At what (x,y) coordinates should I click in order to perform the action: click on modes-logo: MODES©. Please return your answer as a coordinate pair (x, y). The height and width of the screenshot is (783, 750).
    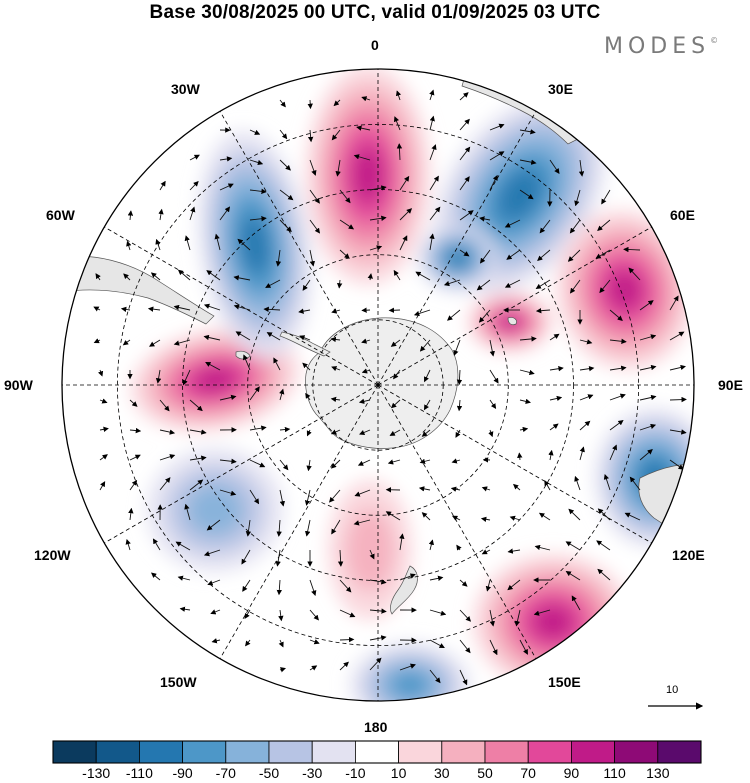
    Looking at the image, I should click on (661, 46).